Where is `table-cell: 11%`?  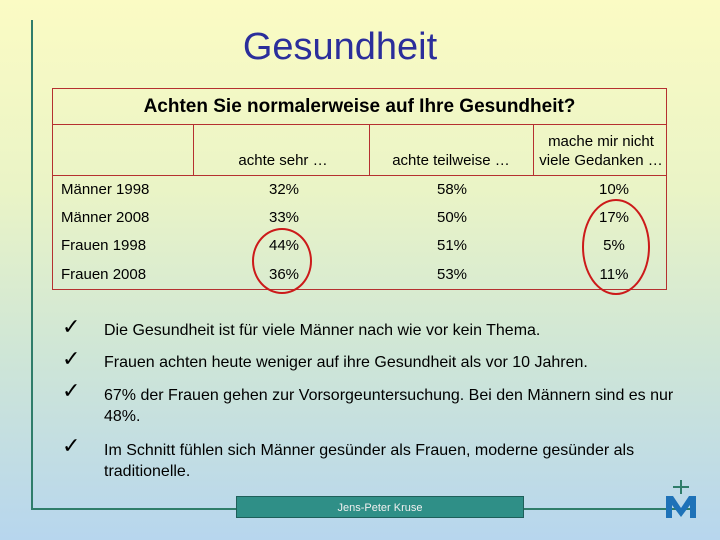
table-cell: 11% is located at coordinates (614, 274).